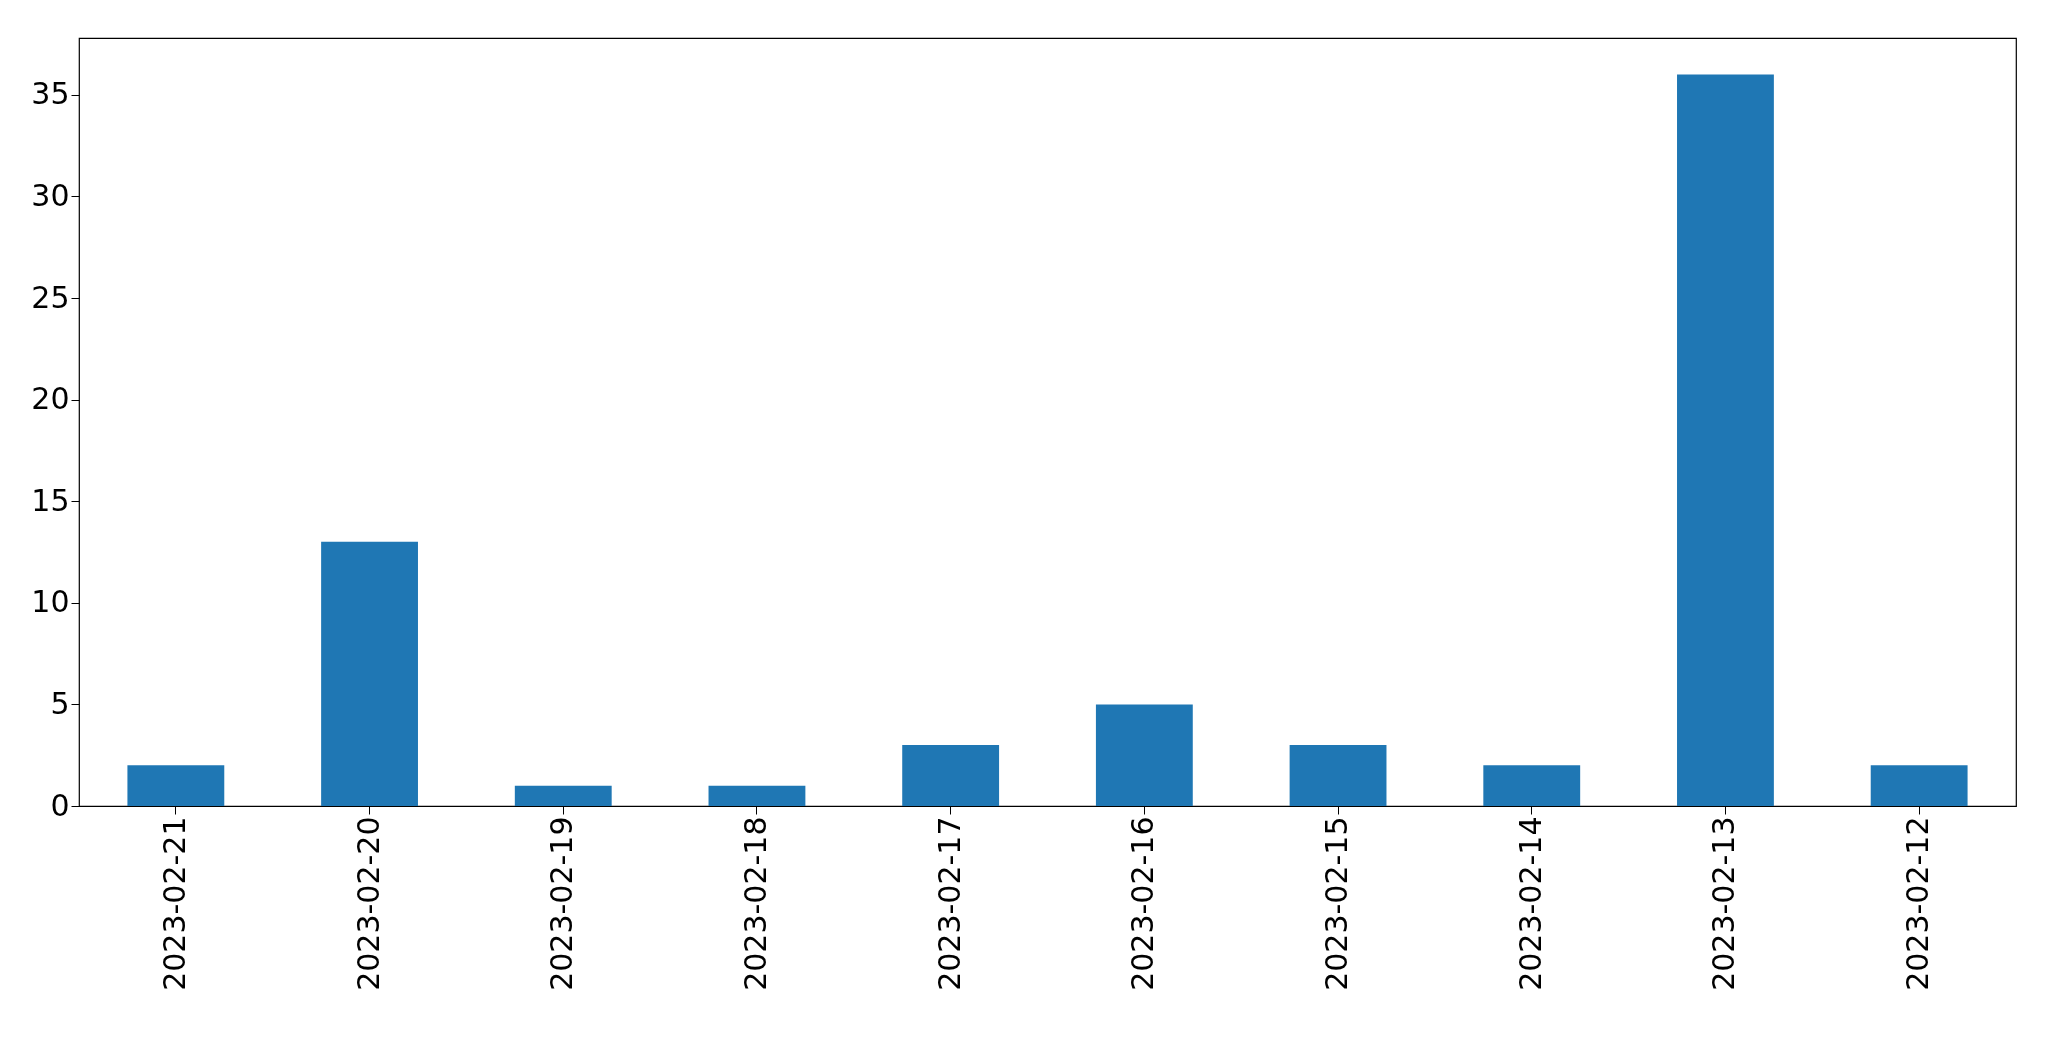  What do you see at coordinates (368, 903) in the screenshot?
I see `x-tick-label: 2023-02-20` at bounding box center [368, 903].